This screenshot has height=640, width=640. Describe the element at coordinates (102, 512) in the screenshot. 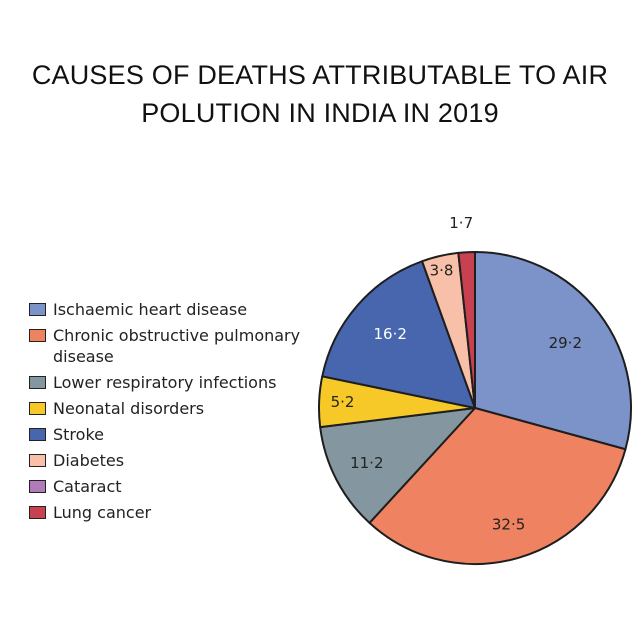

I see `legend-label: Lung cancer` at that location.